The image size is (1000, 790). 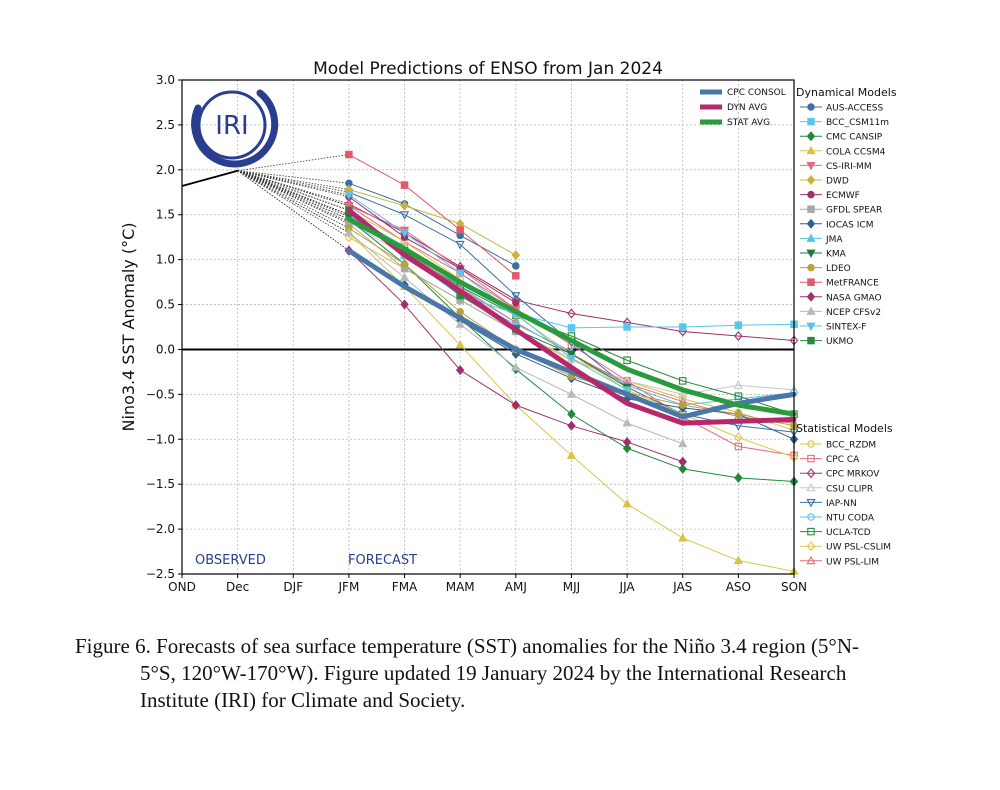 I want to click on iri-logo: IRI, so click(x=235, y=128).